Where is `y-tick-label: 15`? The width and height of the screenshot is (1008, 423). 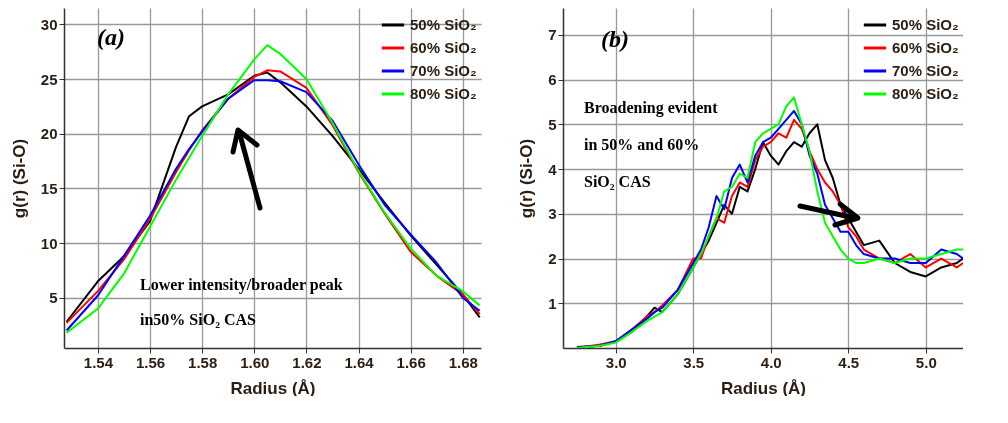
y-tick-label: 15 is located at coordinates (49, 188).